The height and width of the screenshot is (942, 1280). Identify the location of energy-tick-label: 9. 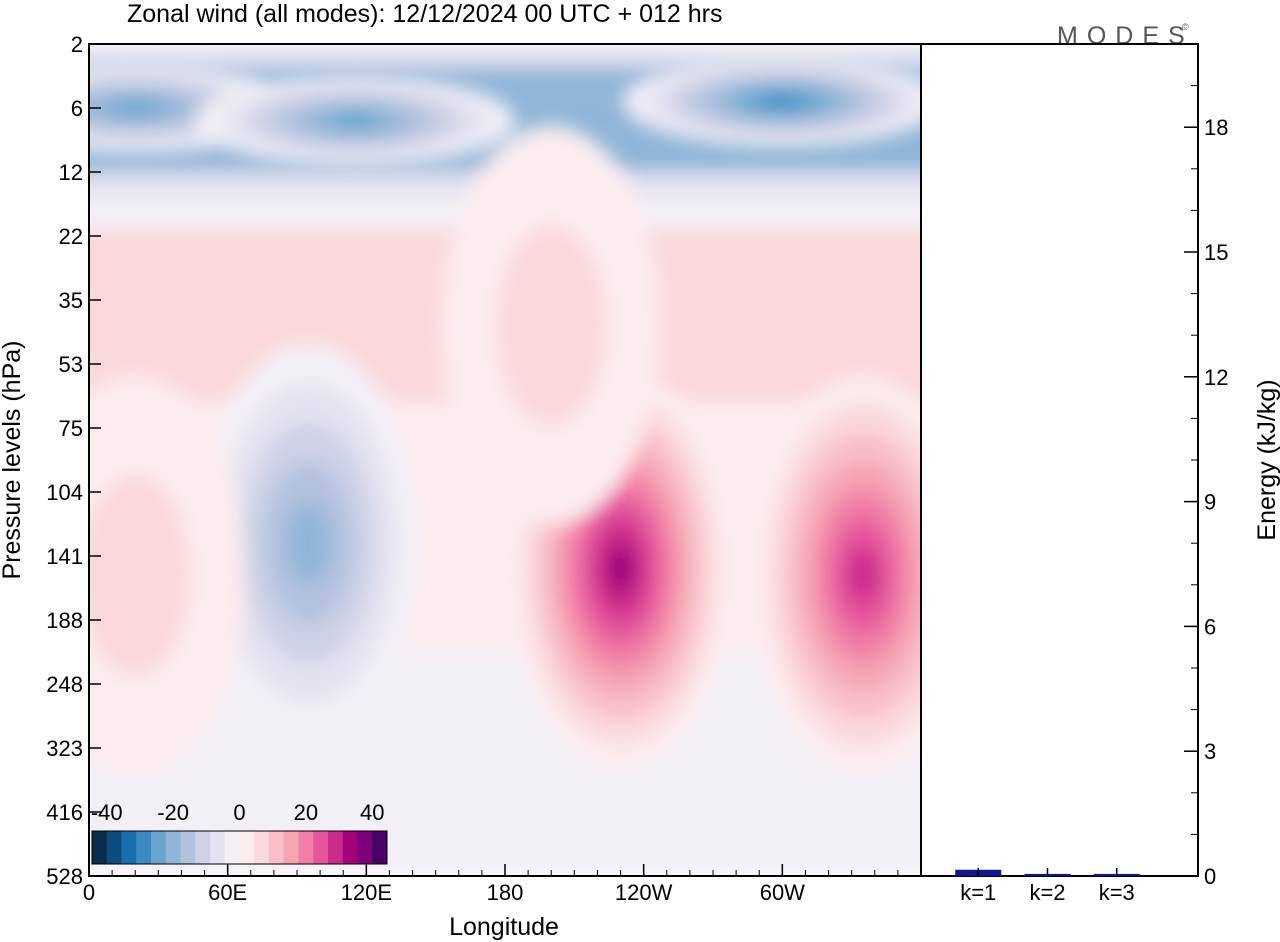
(1210, 502).